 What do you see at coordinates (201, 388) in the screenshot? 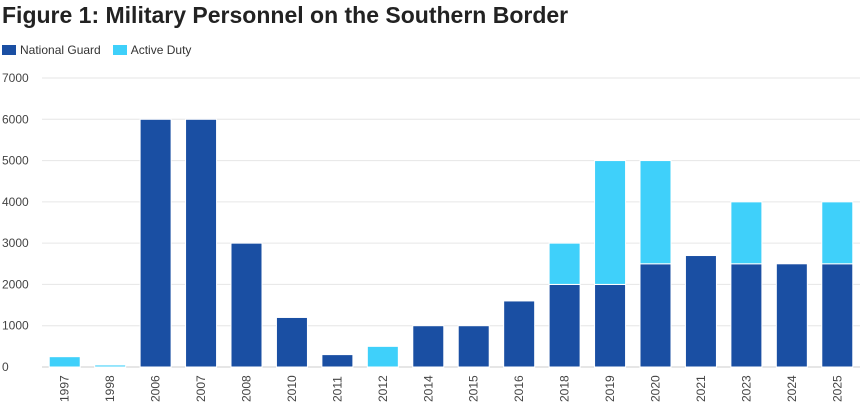
I see `x-tick-label-2007: 2007` at bounding box center [201, 388].